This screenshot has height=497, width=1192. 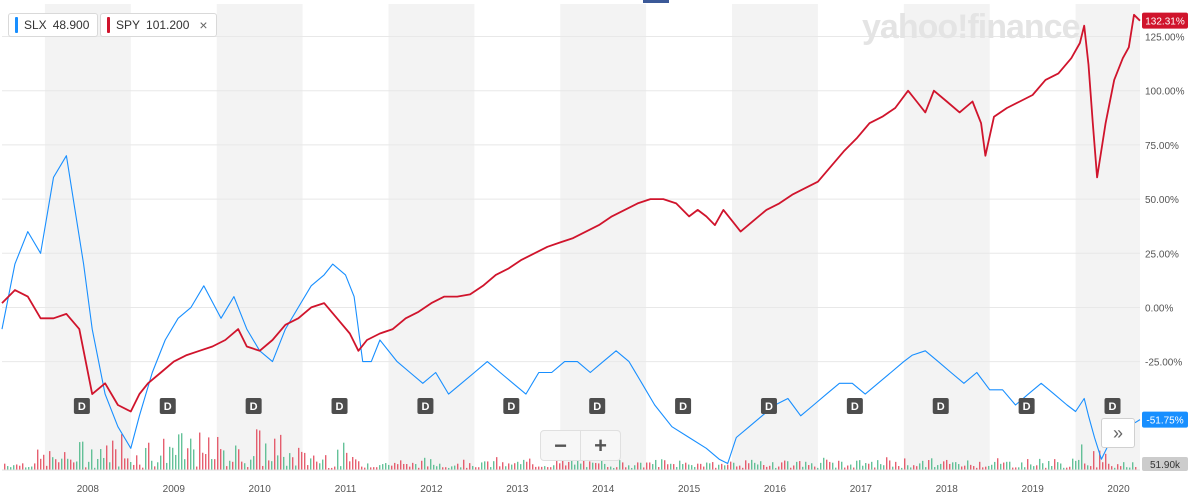 What do you see at coordinates (158, 25) in the screenshot?
I see `legend-spy: SPY 101.200 ×` at bounding box center [158, 25].